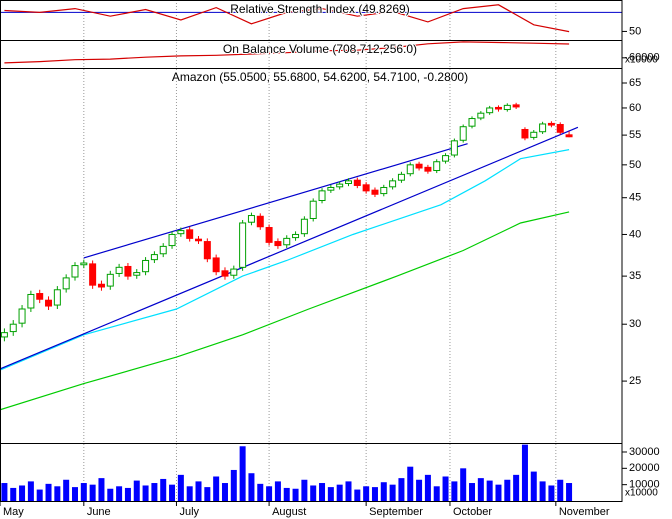 This screenshot has height=519, width=672. Describe the element at coordinates (635, 234) in the screenshot. I see `y-tick-label: 40` at that location.